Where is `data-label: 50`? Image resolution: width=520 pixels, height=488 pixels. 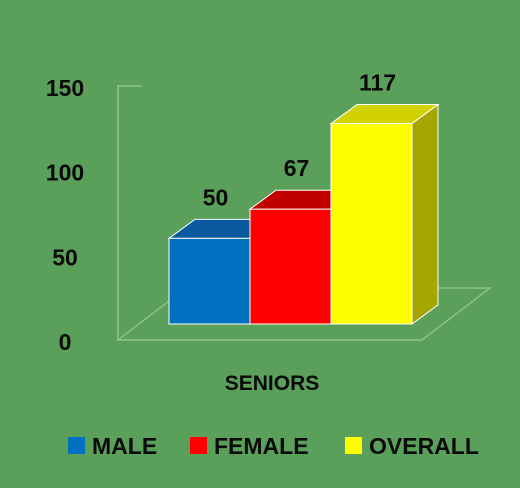 data-label: 50 is located at coordinates (216, 197).